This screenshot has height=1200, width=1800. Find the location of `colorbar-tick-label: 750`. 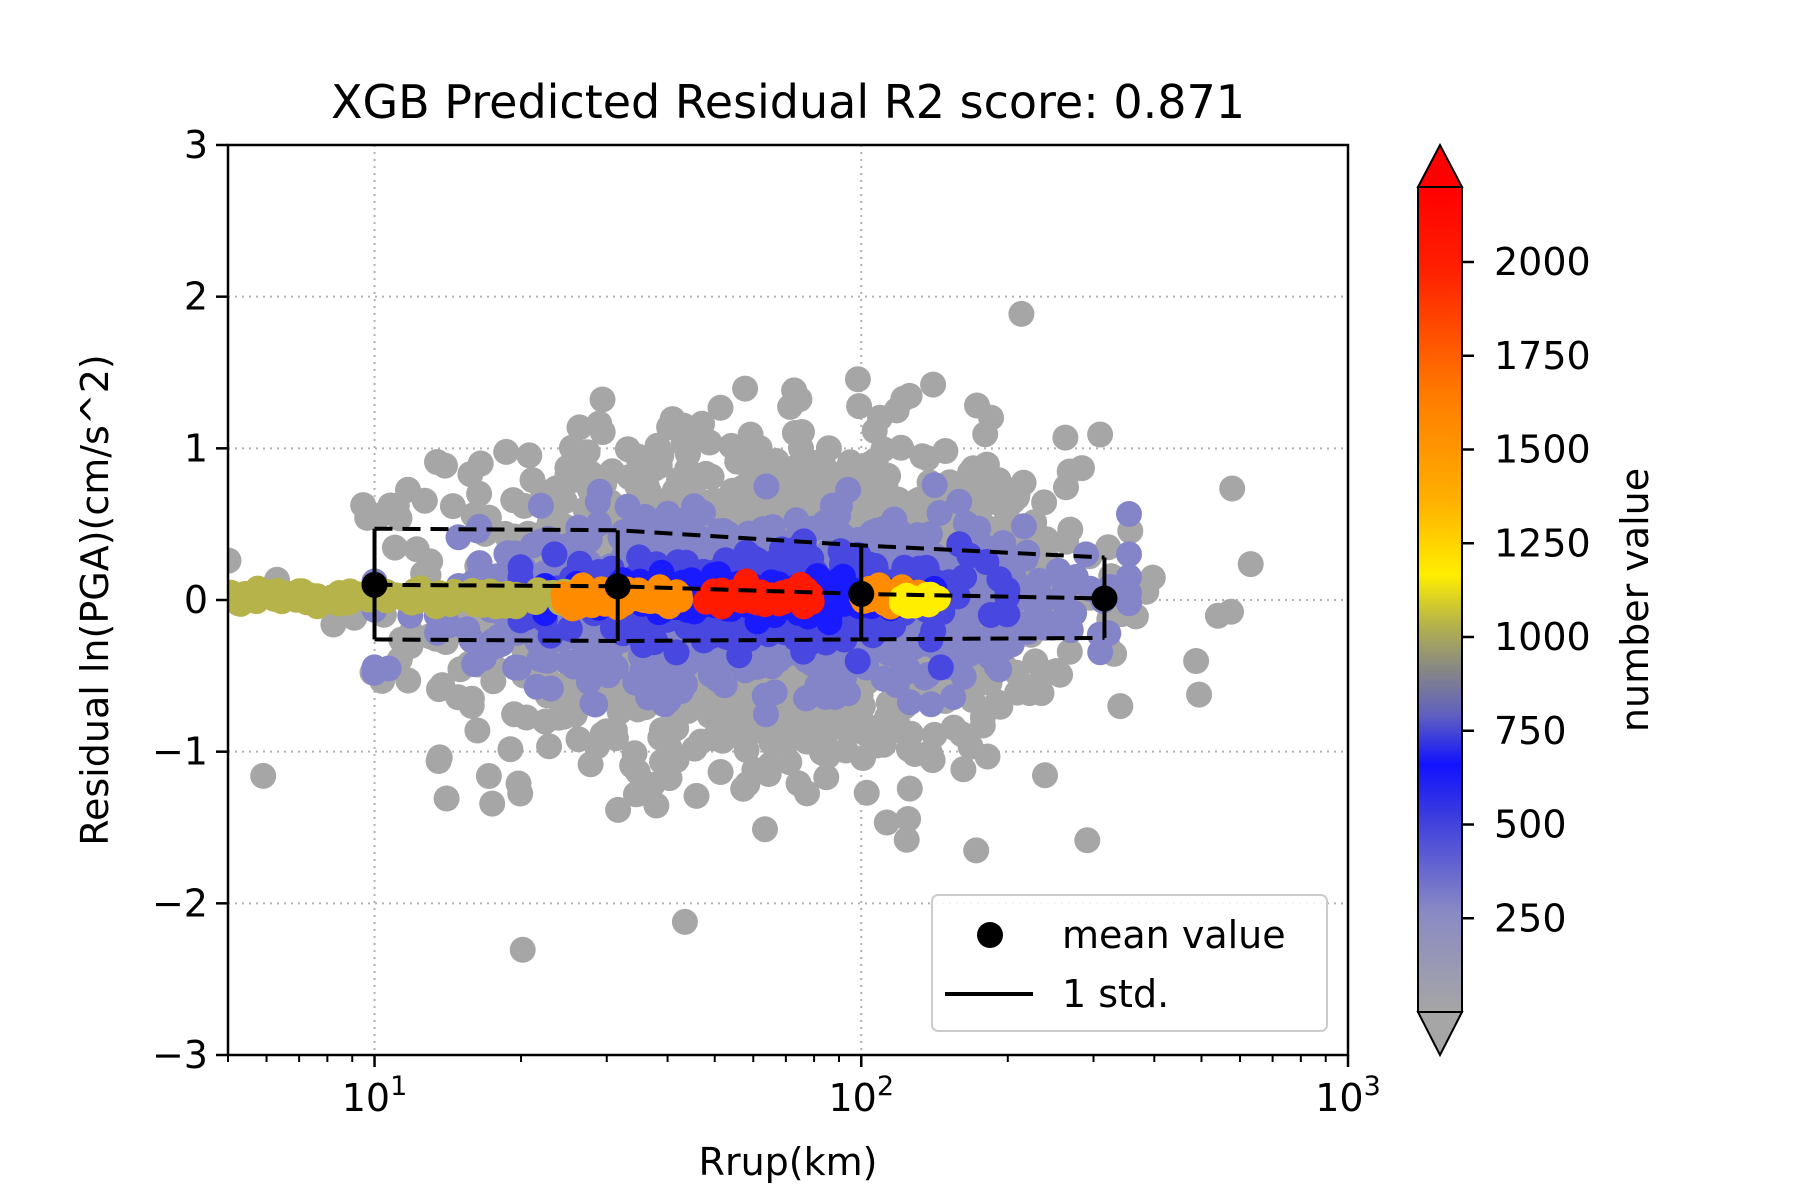

colorbar-tick-label: 750 is located at coordinates (1530, 731).